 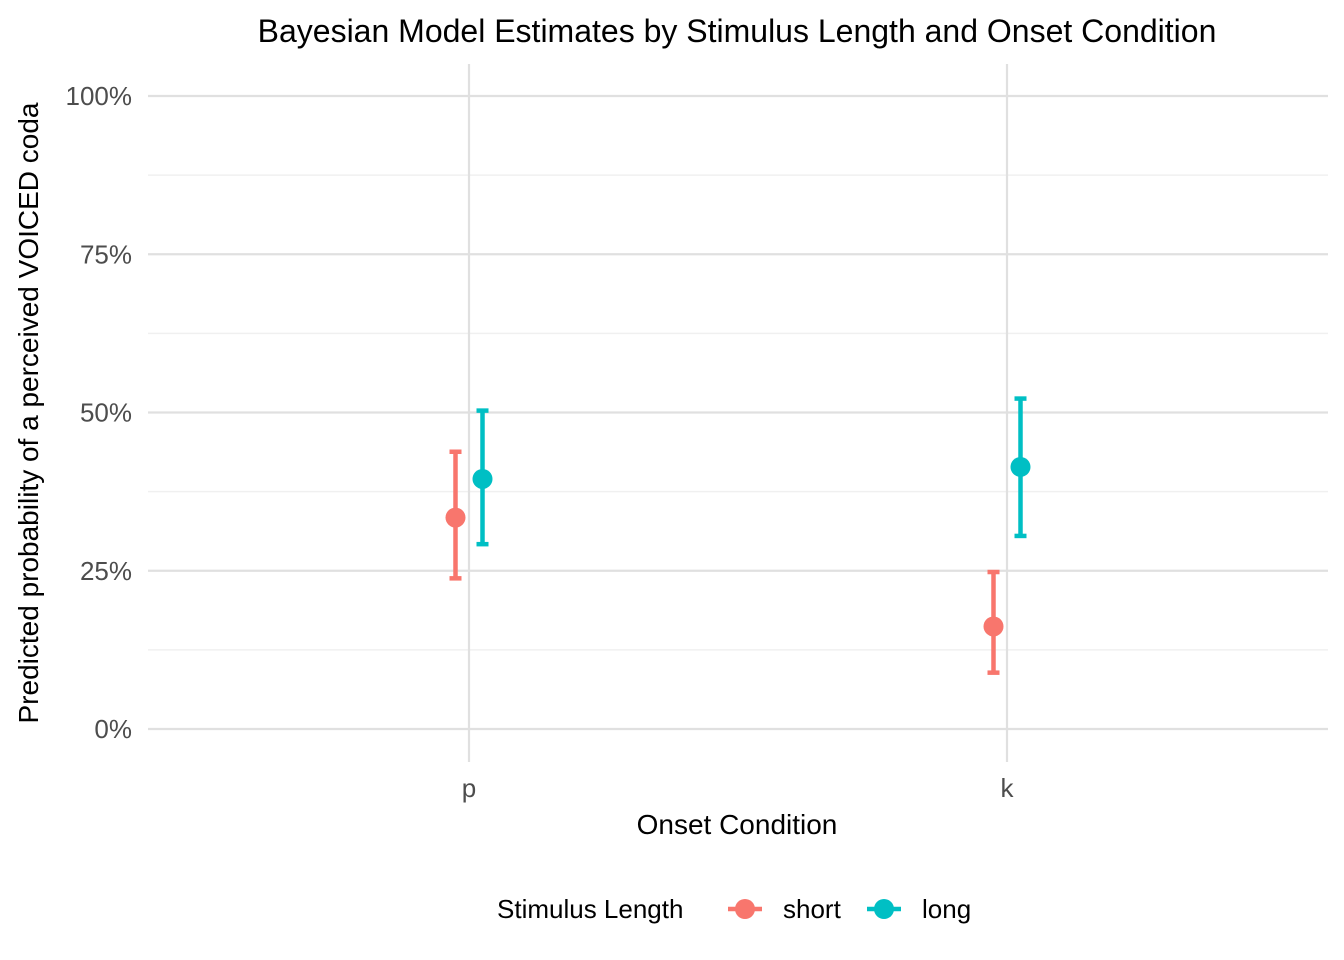 I want to click on legend: Stimulus Length short long, so click(x=734, y=909).